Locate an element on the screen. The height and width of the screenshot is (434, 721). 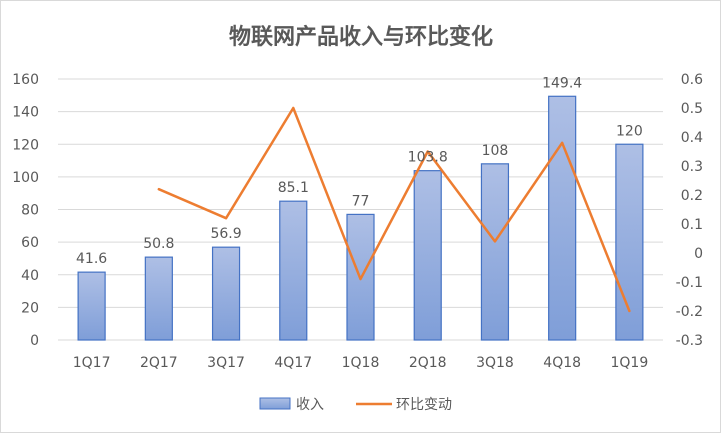
right-tick-label: 0.6 is located at coordinates (692, 80).